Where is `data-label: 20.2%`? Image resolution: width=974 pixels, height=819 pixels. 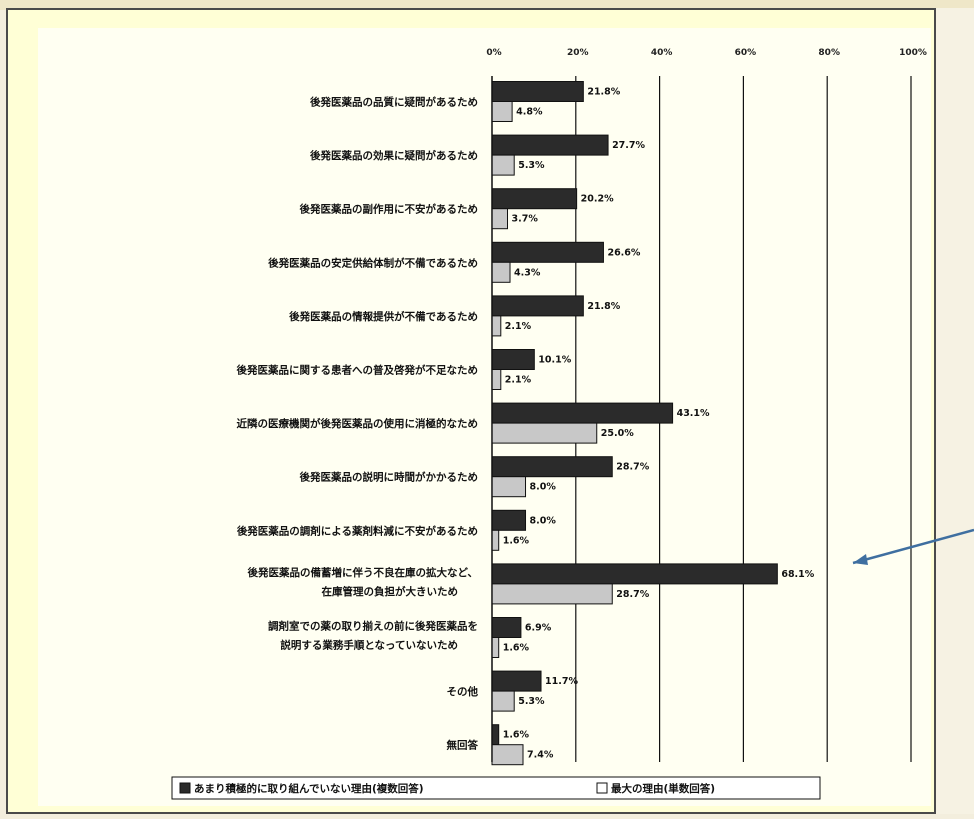 data-label: 20.2% is located at coordinates (597, 199).